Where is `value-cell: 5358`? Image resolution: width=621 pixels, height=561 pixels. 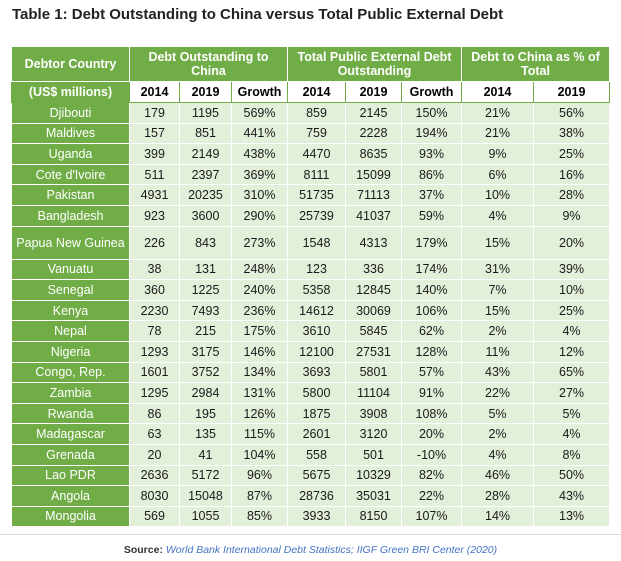
value-cell: 5358 is located at coordinates (316, 290).